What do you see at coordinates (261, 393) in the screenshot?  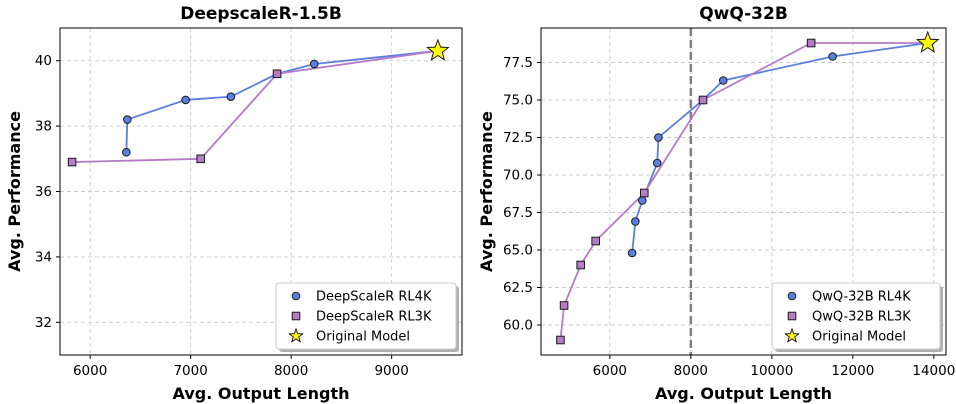 I see `chart-deepscaler-xlabel: Avg. Output Length` at bounding box center [261, 393].